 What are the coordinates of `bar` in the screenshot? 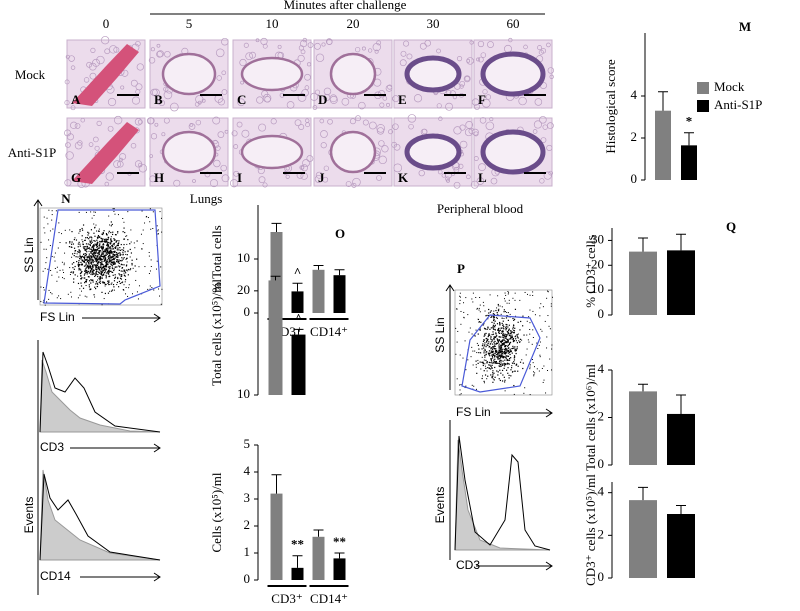 It's located at (339, 569).